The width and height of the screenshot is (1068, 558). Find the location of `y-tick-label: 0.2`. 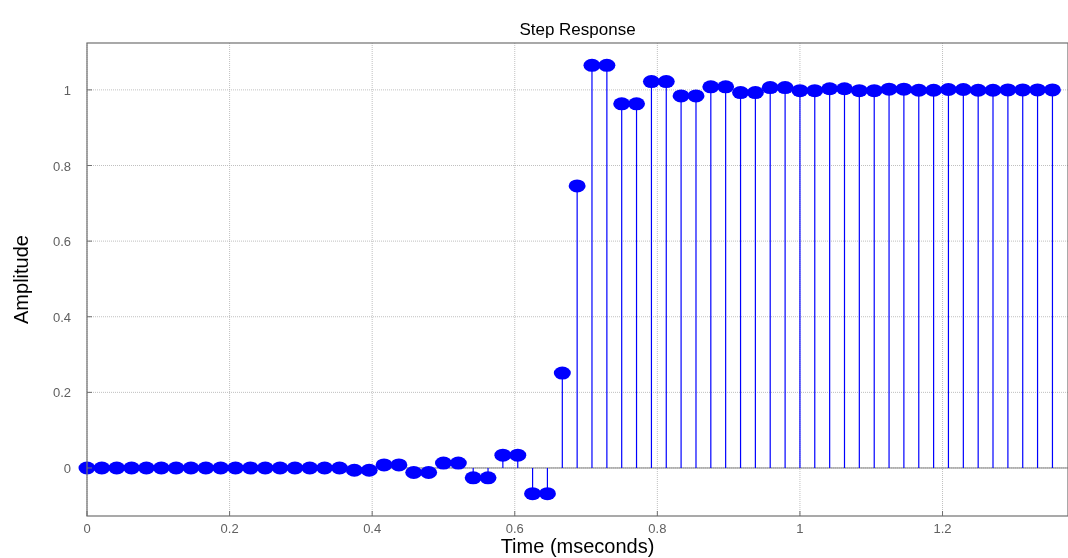

y-tick-label: 0.2 is located at coordinates (61, 393).